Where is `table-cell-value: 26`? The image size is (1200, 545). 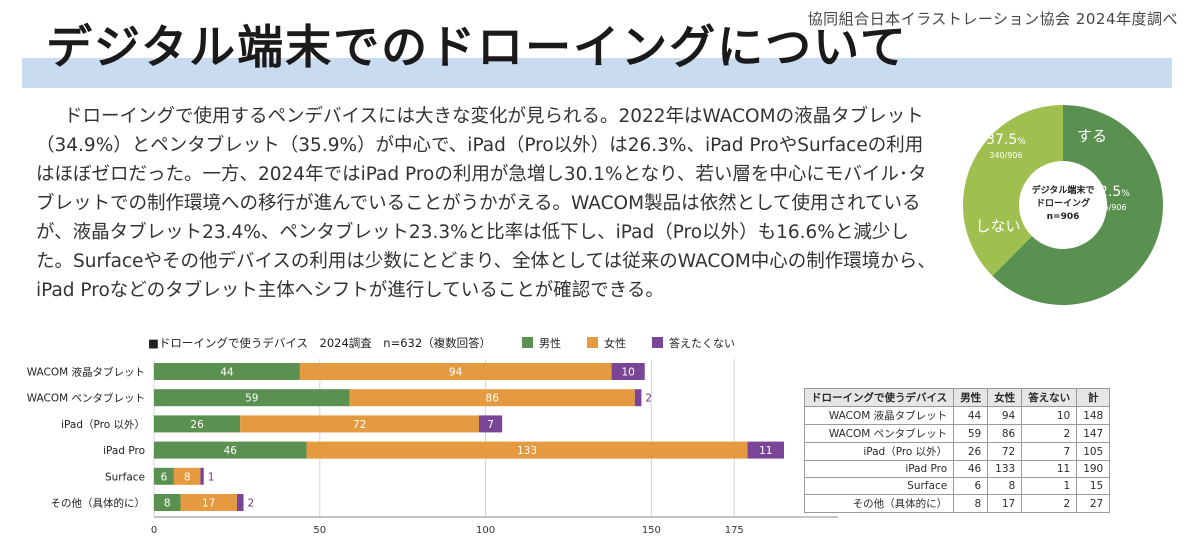 table-cell-value: 26 is located at coordinates (971, 451).